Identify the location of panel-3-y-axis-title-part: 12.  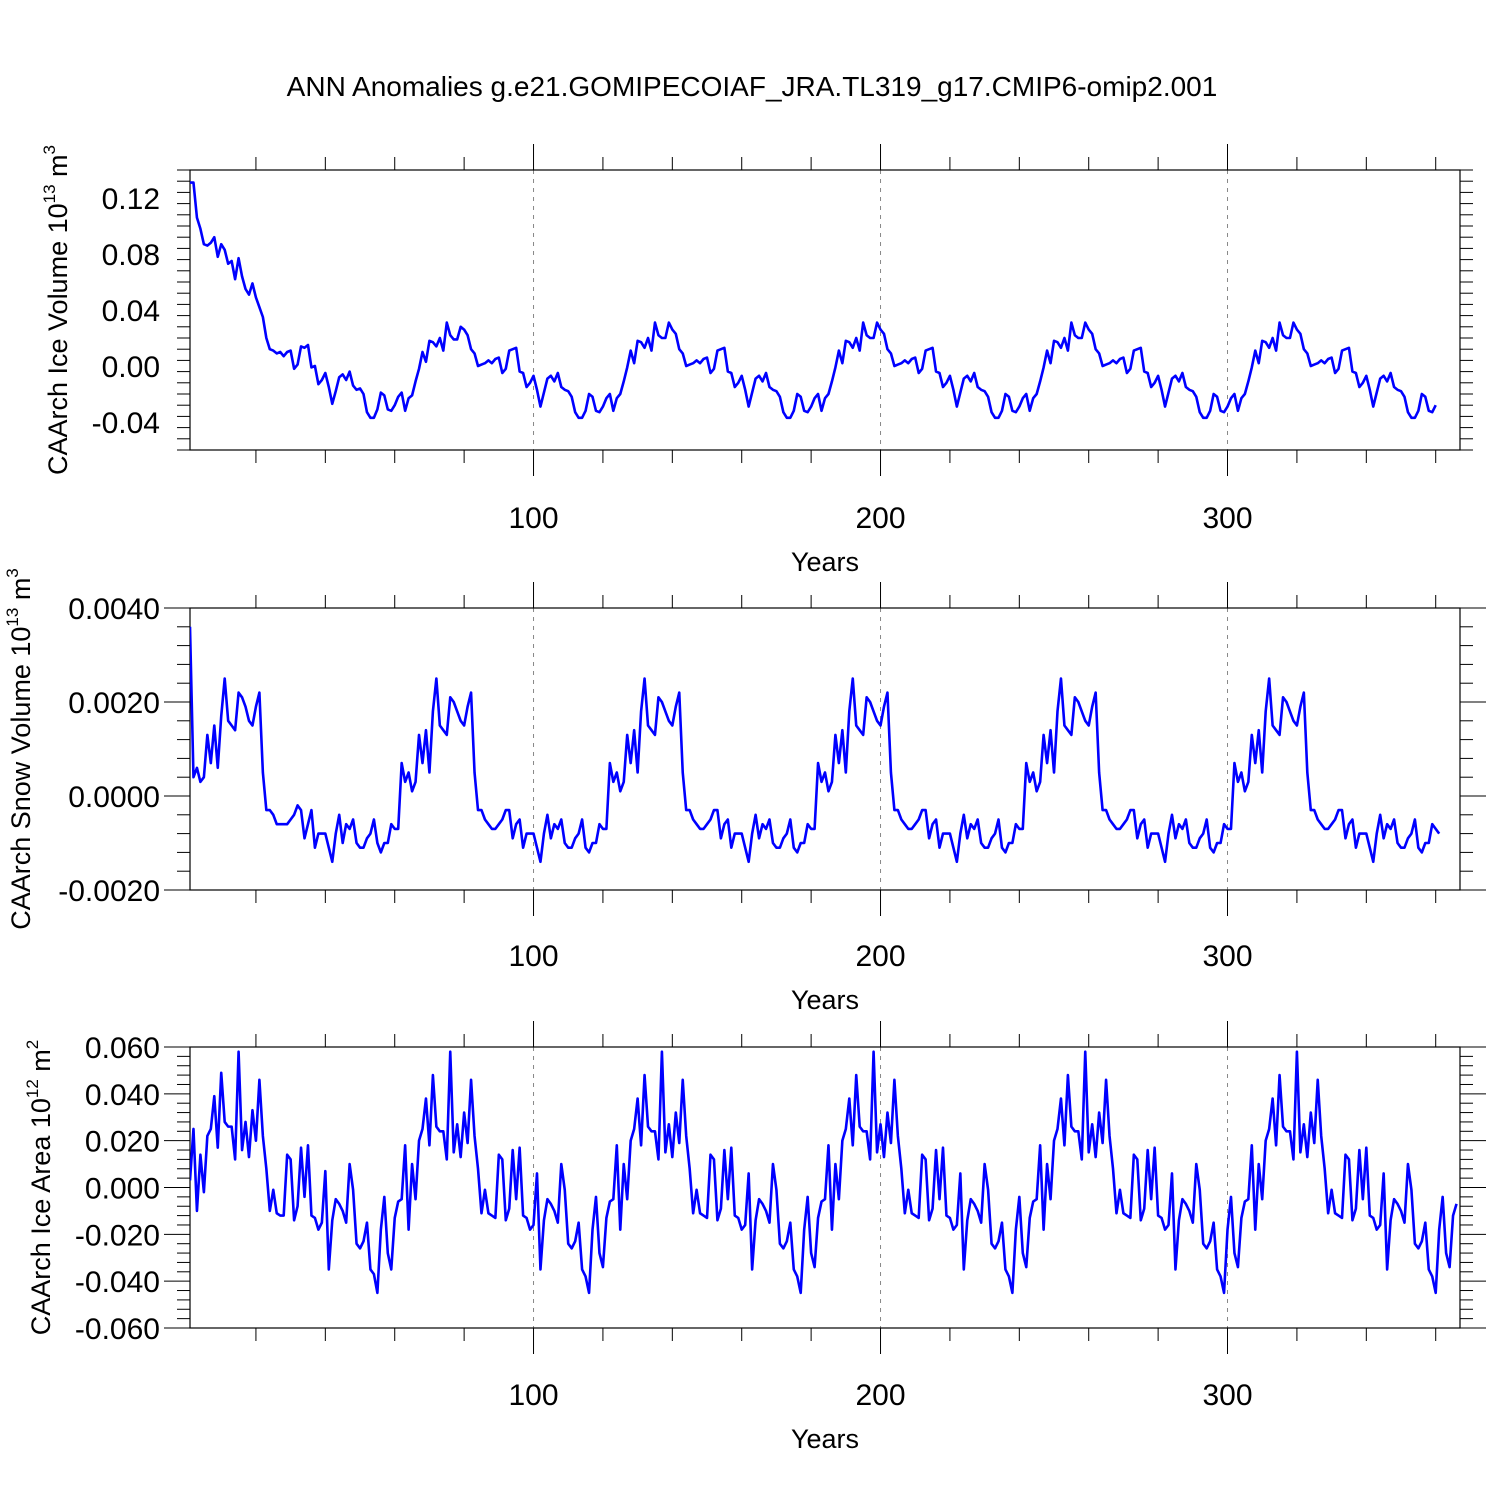
(32, 1088).